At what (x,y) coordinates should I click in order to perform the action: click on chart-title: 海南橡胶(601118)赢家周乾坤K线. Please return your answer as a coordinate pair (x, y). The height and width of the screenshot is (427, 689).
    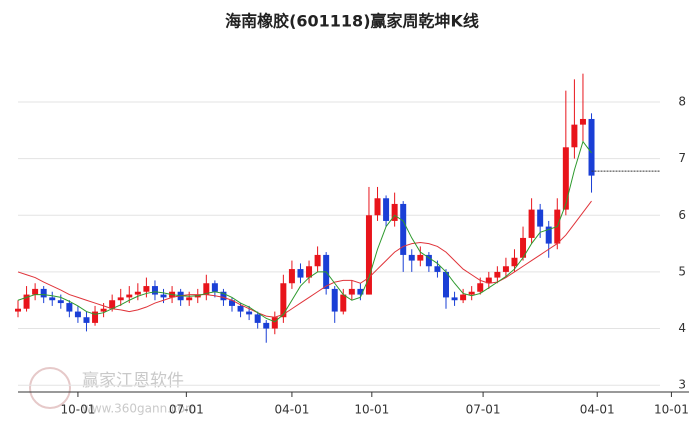
    Looking at the image, I should click on (352, 21).